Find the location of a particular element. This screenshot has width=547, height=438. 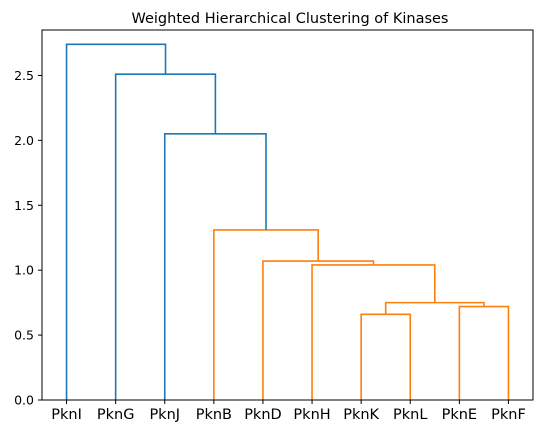

leaf-label: PknD is located at coordinates (263, 415).